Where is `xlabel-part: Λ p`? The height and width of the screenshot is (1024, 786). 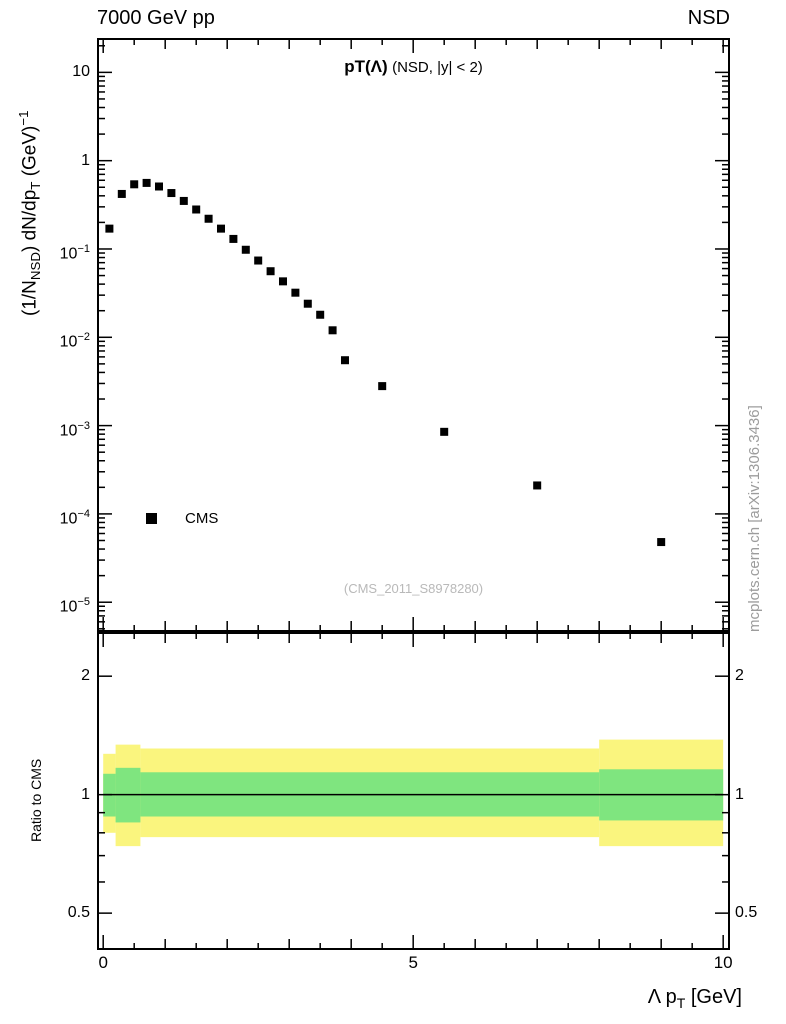
xlabel-part: Λ p is located at coordinates (662, 997).